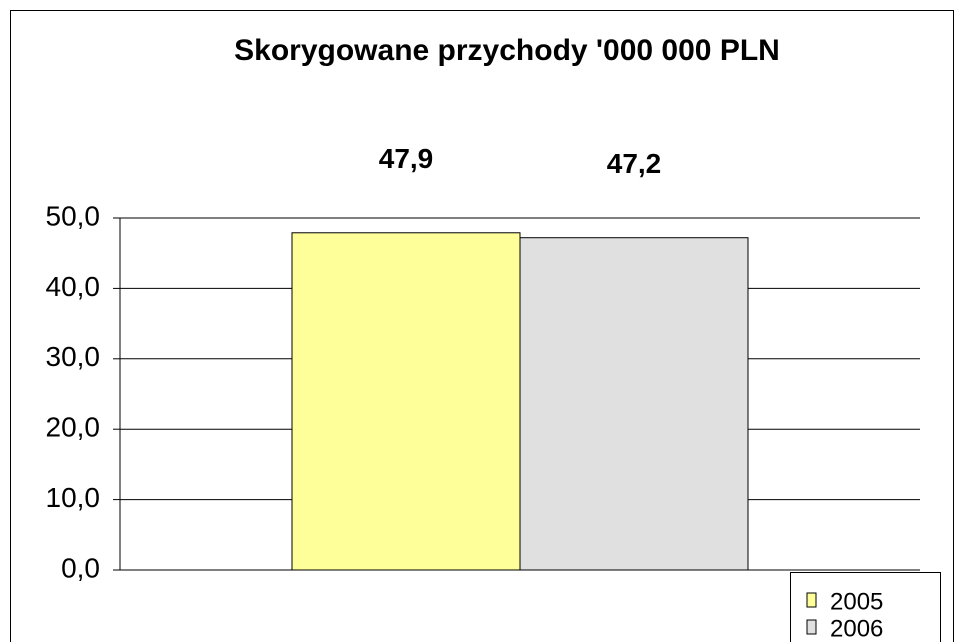  Describe the element at coordinates (406, 158) in the screenshot. I see `data-label: 47,9` at that location.